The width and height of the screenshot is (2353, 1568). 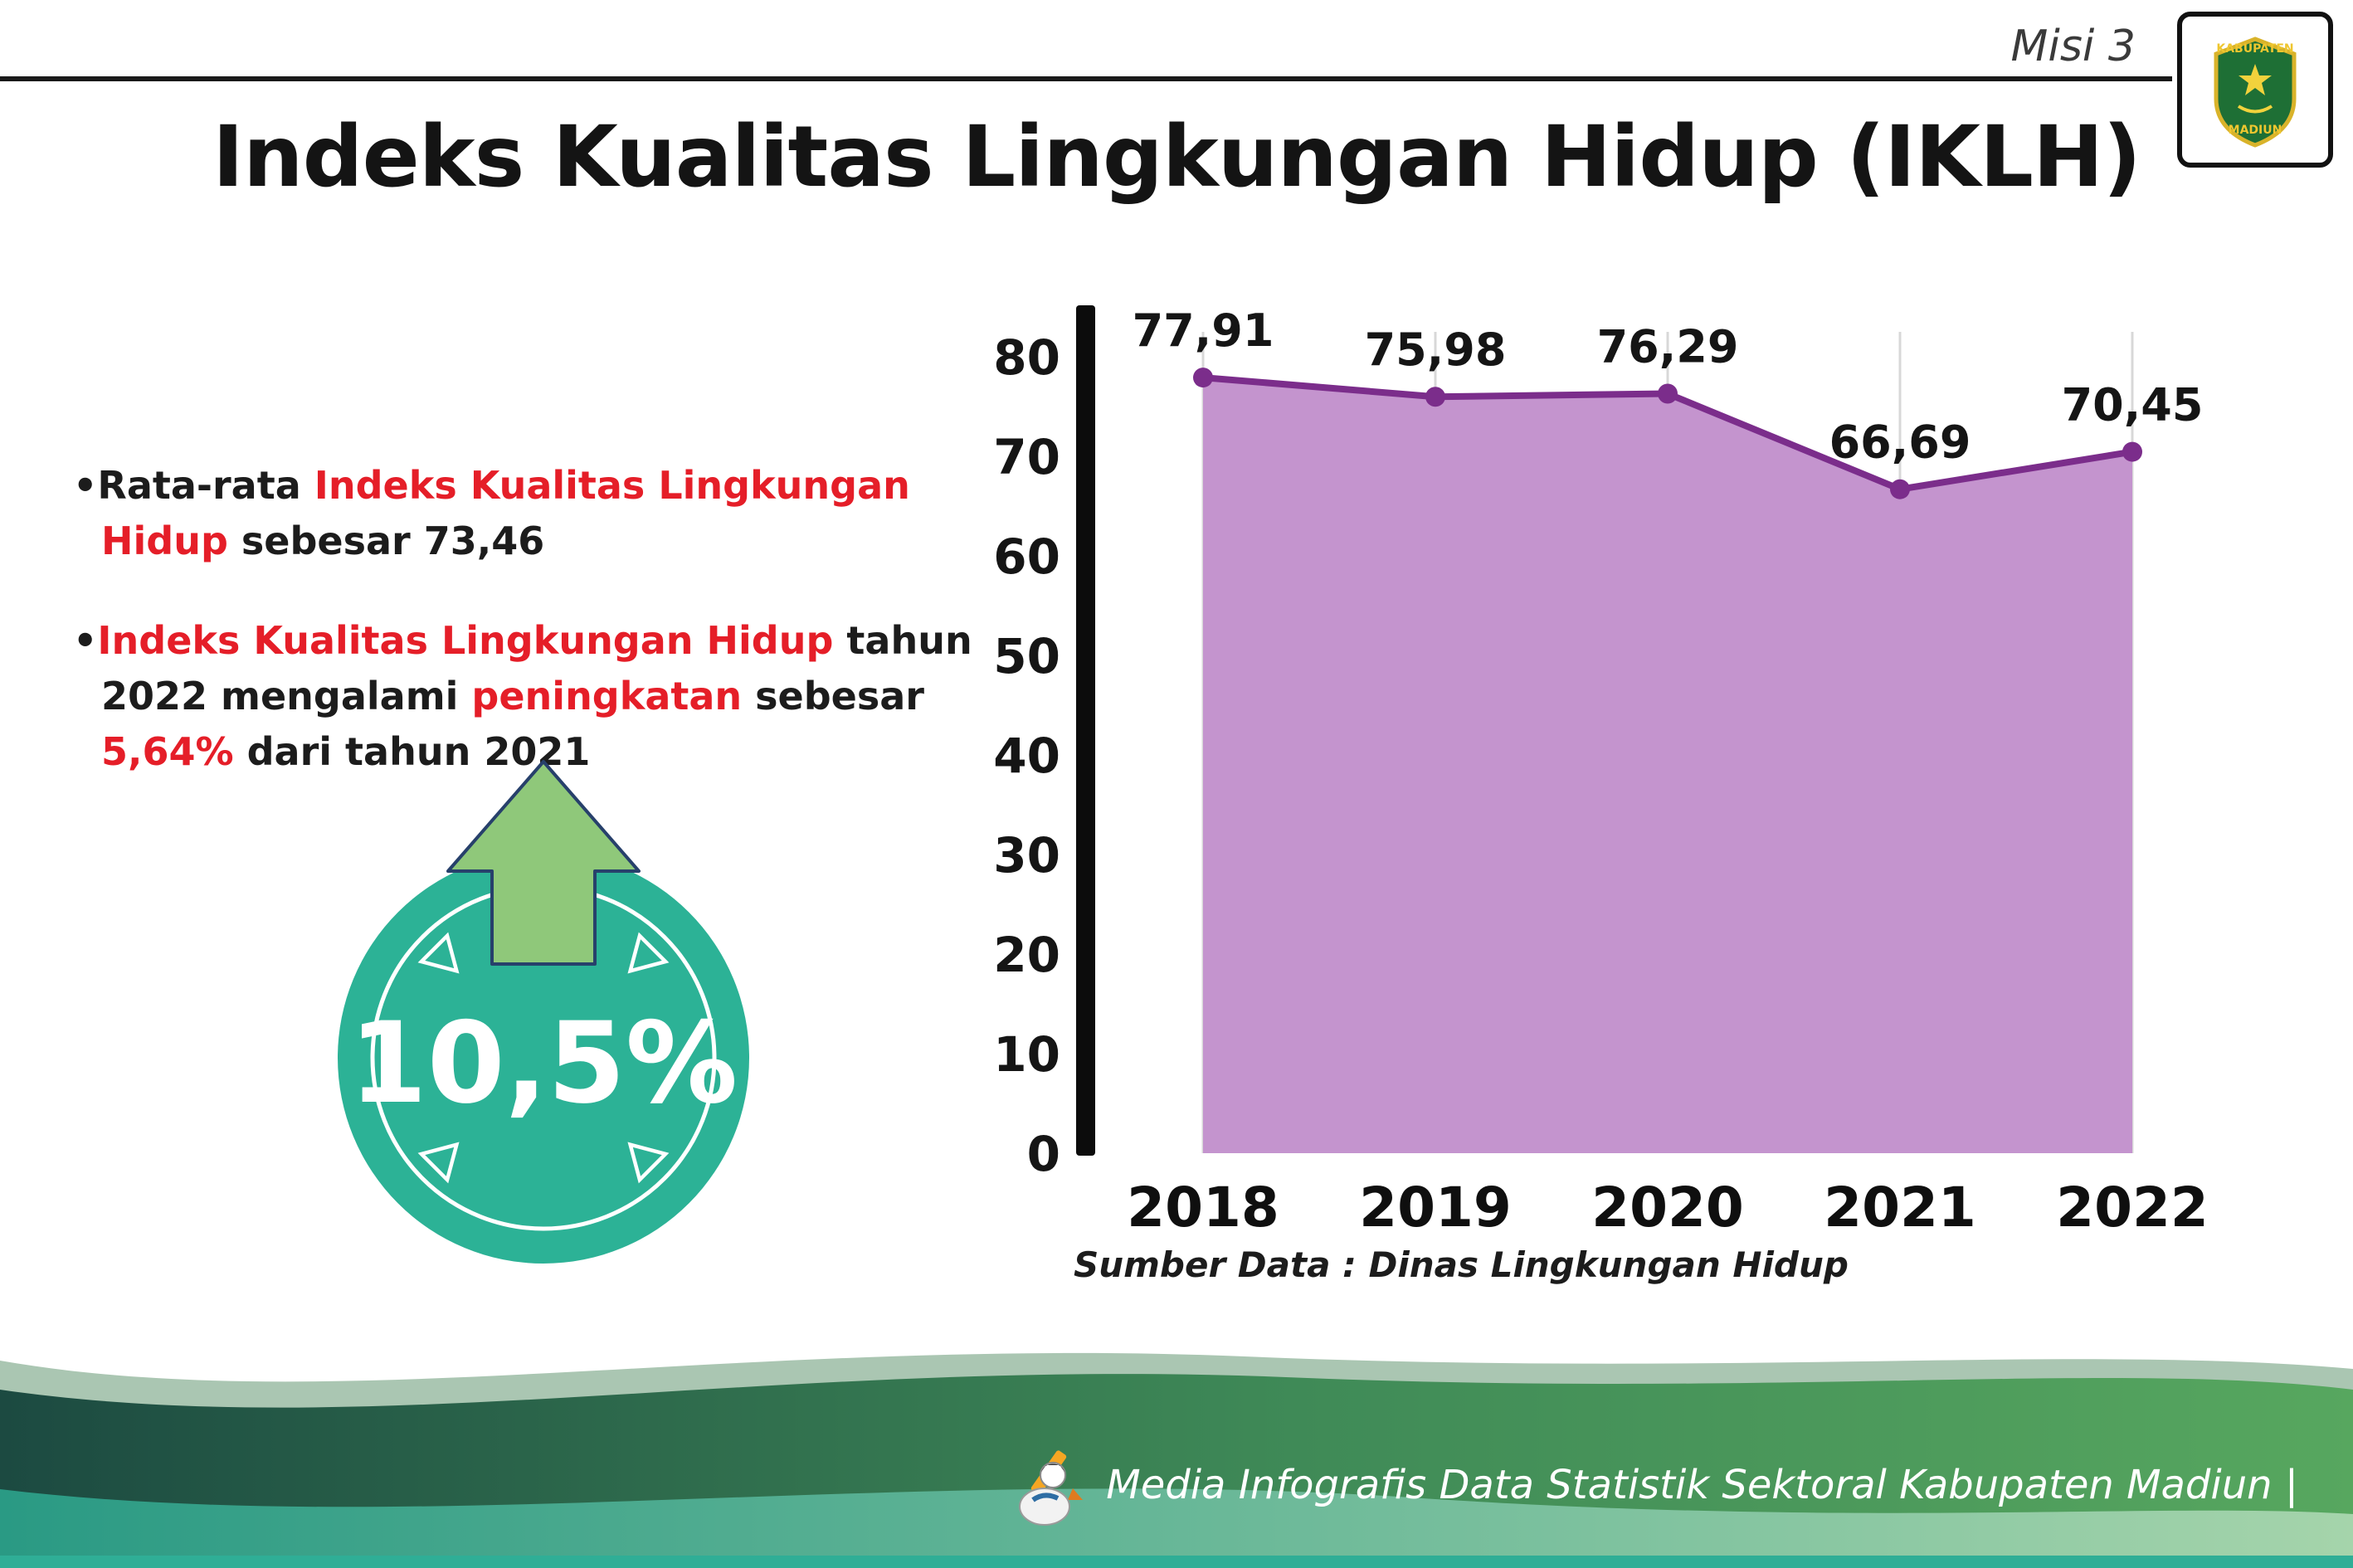 I want to click on increase-badge: 10,5%, so click(x=543, y=1022).